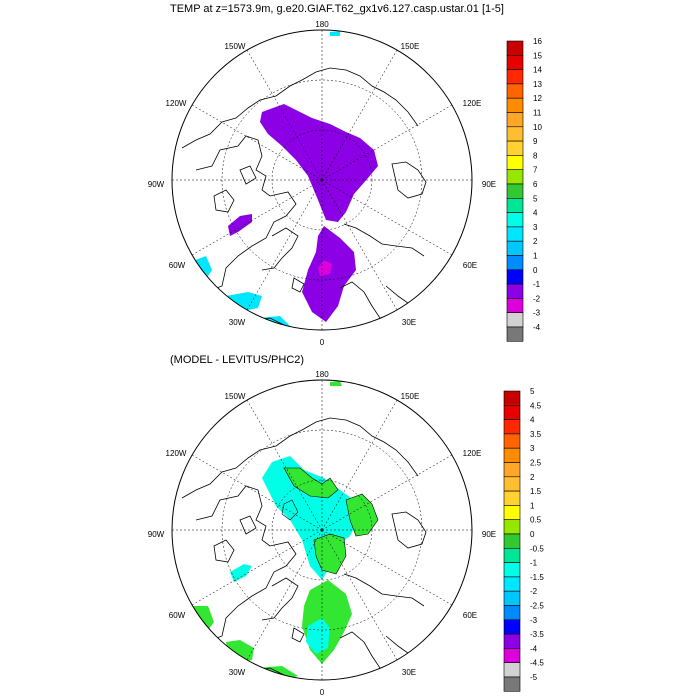  I want to click on bottom-green-east, so click(362, 515).